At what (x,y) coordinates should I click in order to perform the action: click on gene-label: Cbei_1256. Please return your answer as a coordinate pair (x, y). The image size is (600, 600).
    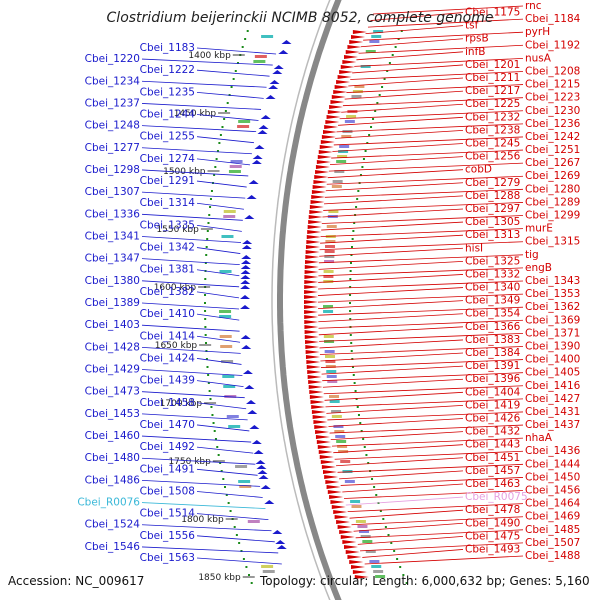
    Looking at the image, I should click on (493, 157).